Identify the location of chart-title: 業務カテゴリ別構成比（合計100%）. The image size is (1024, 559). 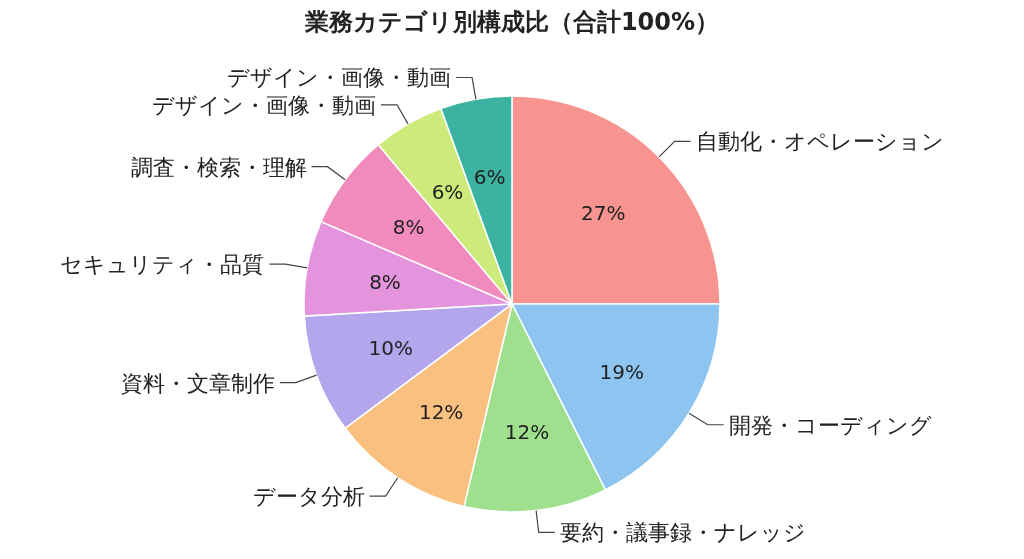
(511, 22).